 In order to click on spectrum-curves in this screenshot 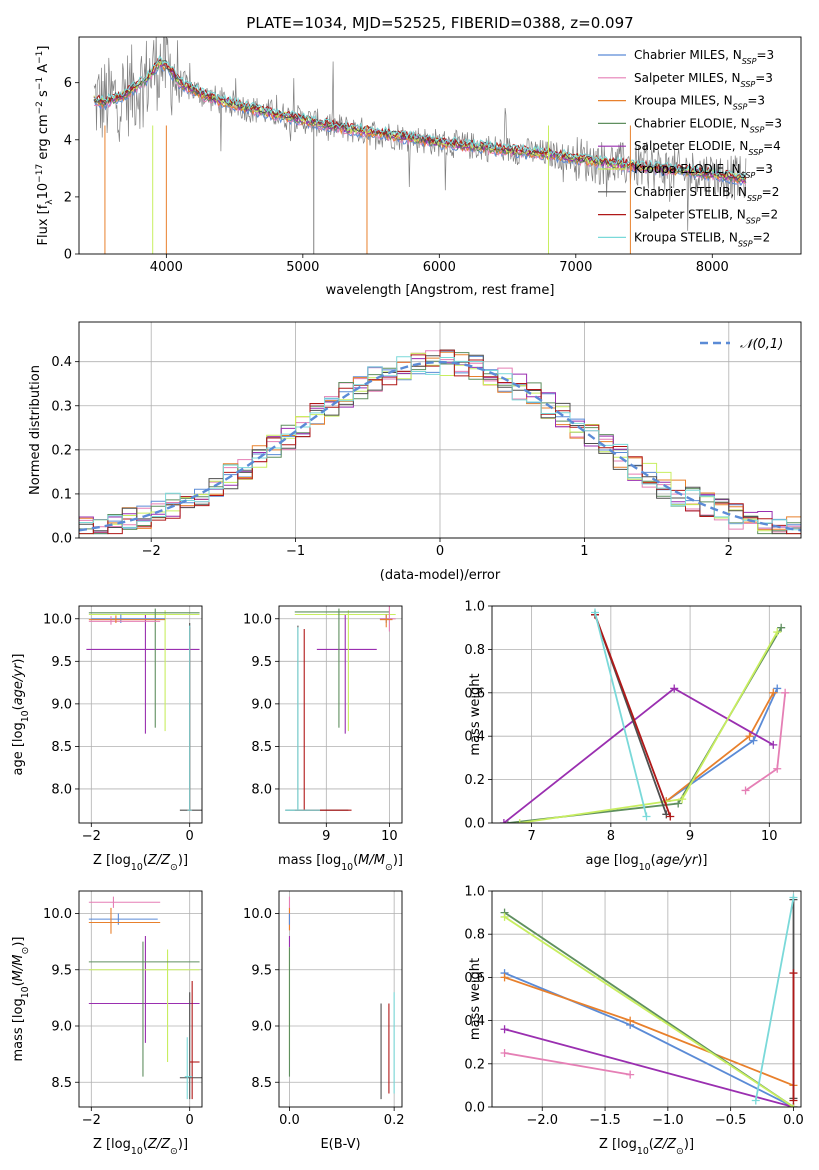, I will do `click(420, 145)`.